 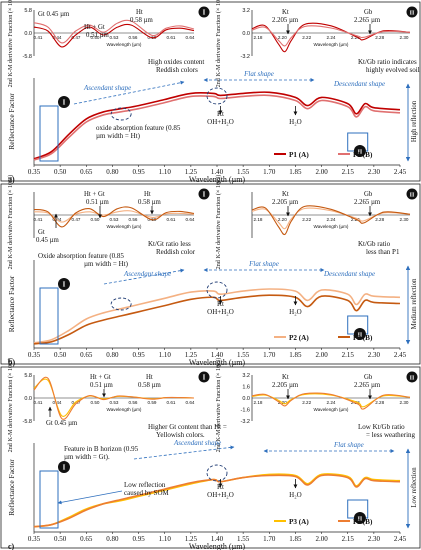 I want to click on label-gt: Gt 0.45 µm, so click(x=54, y=14).